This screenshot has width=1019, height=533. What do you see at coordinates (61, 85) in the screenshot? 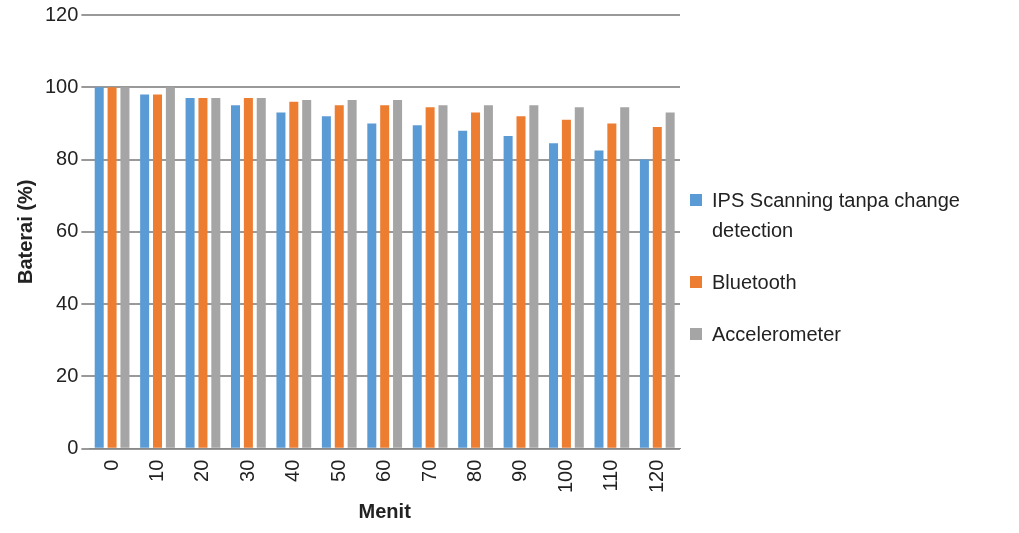
I see `y-tick-label: 100` at bounding box center [61, 85].